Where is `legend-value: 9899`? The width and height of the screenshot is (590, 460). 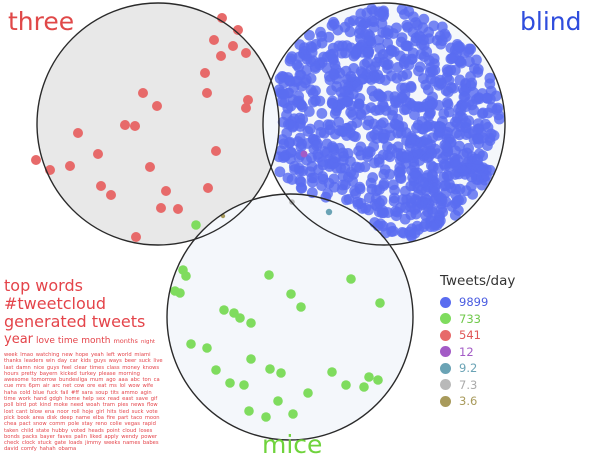
legend-value: 9899 is located at coordinates (474, 302).